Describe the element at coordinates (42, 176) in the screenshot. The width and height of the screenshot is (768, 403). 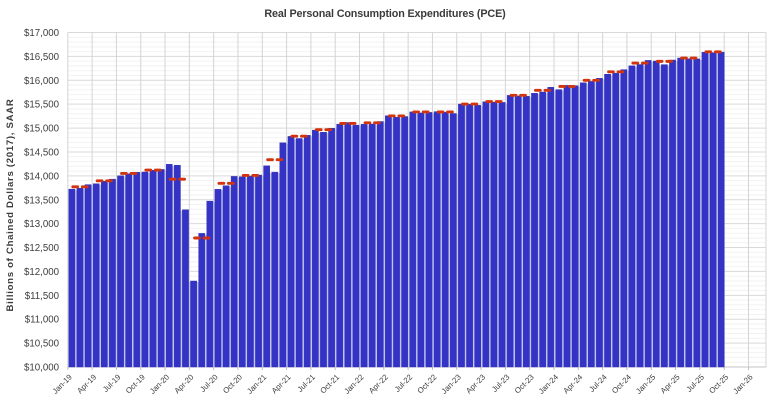
I see `svg-text: $14,000` at that location.